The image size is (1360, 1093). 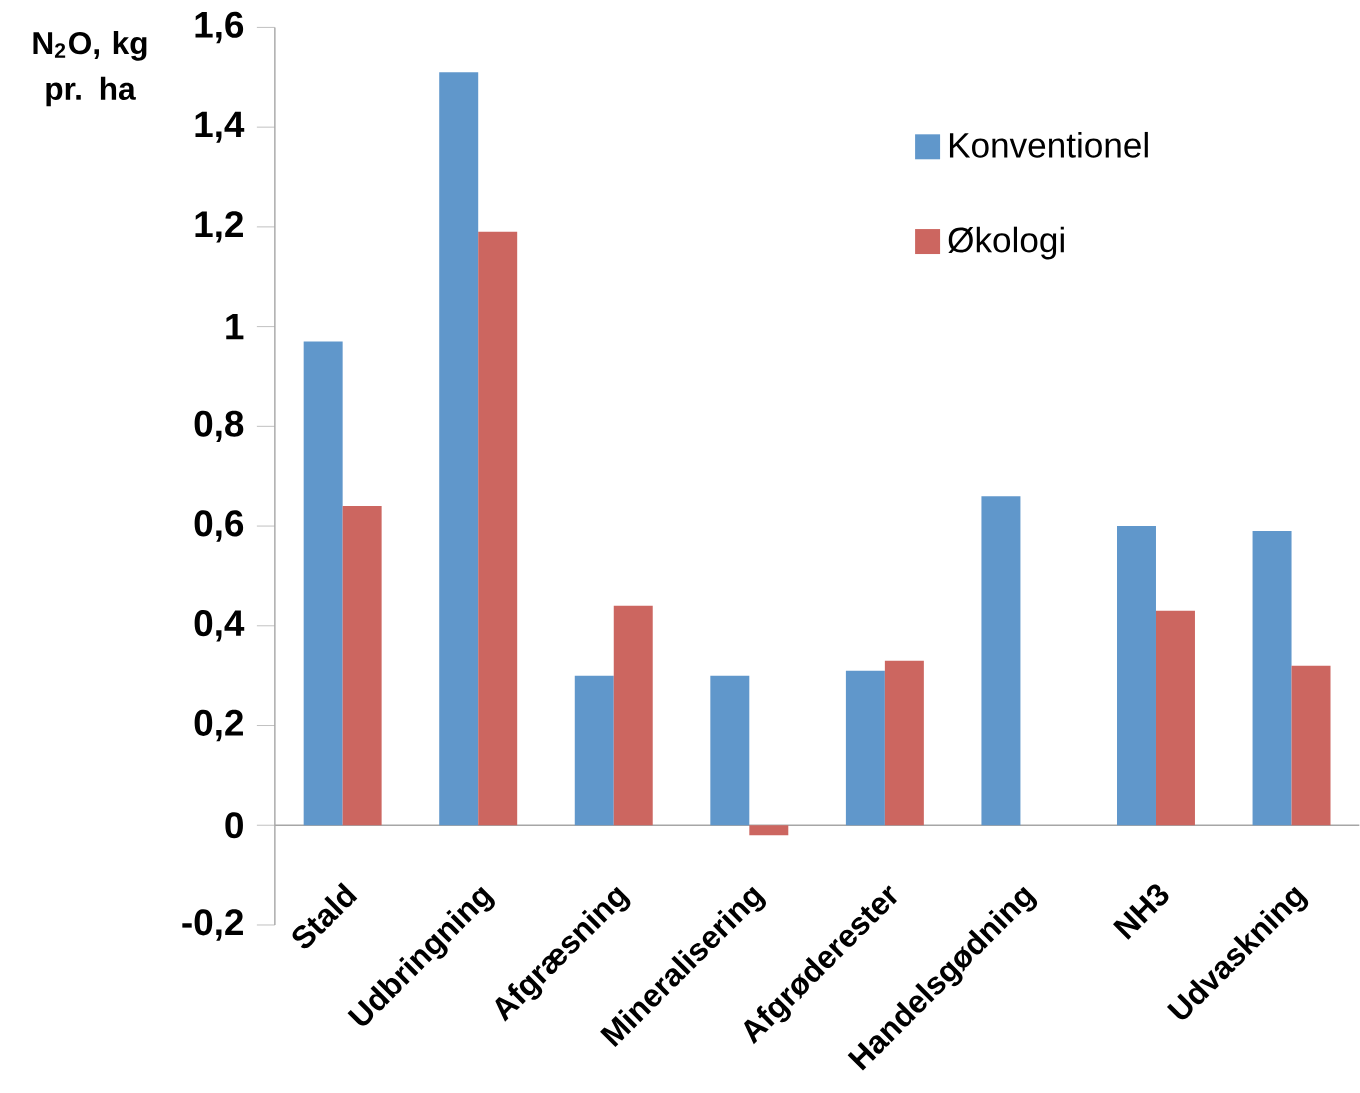 What do you see at coordinates (234, 825) in the screenshot?
I see `y-tick-label: 0` at bounding box center [234, 825].